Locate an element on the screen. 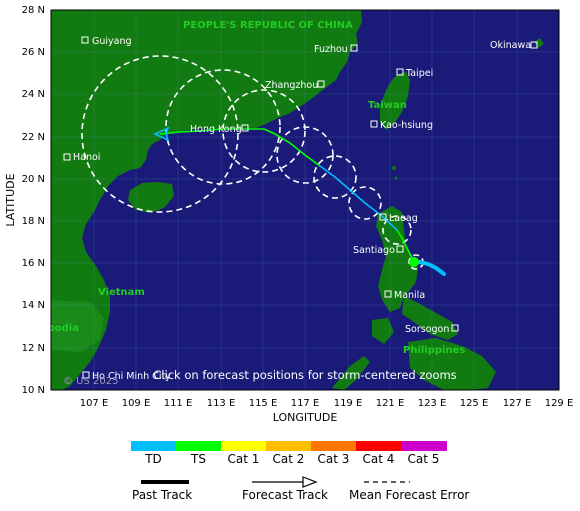 The image size is (580, 511). current-position-marker is located at coordinates (414, 262).